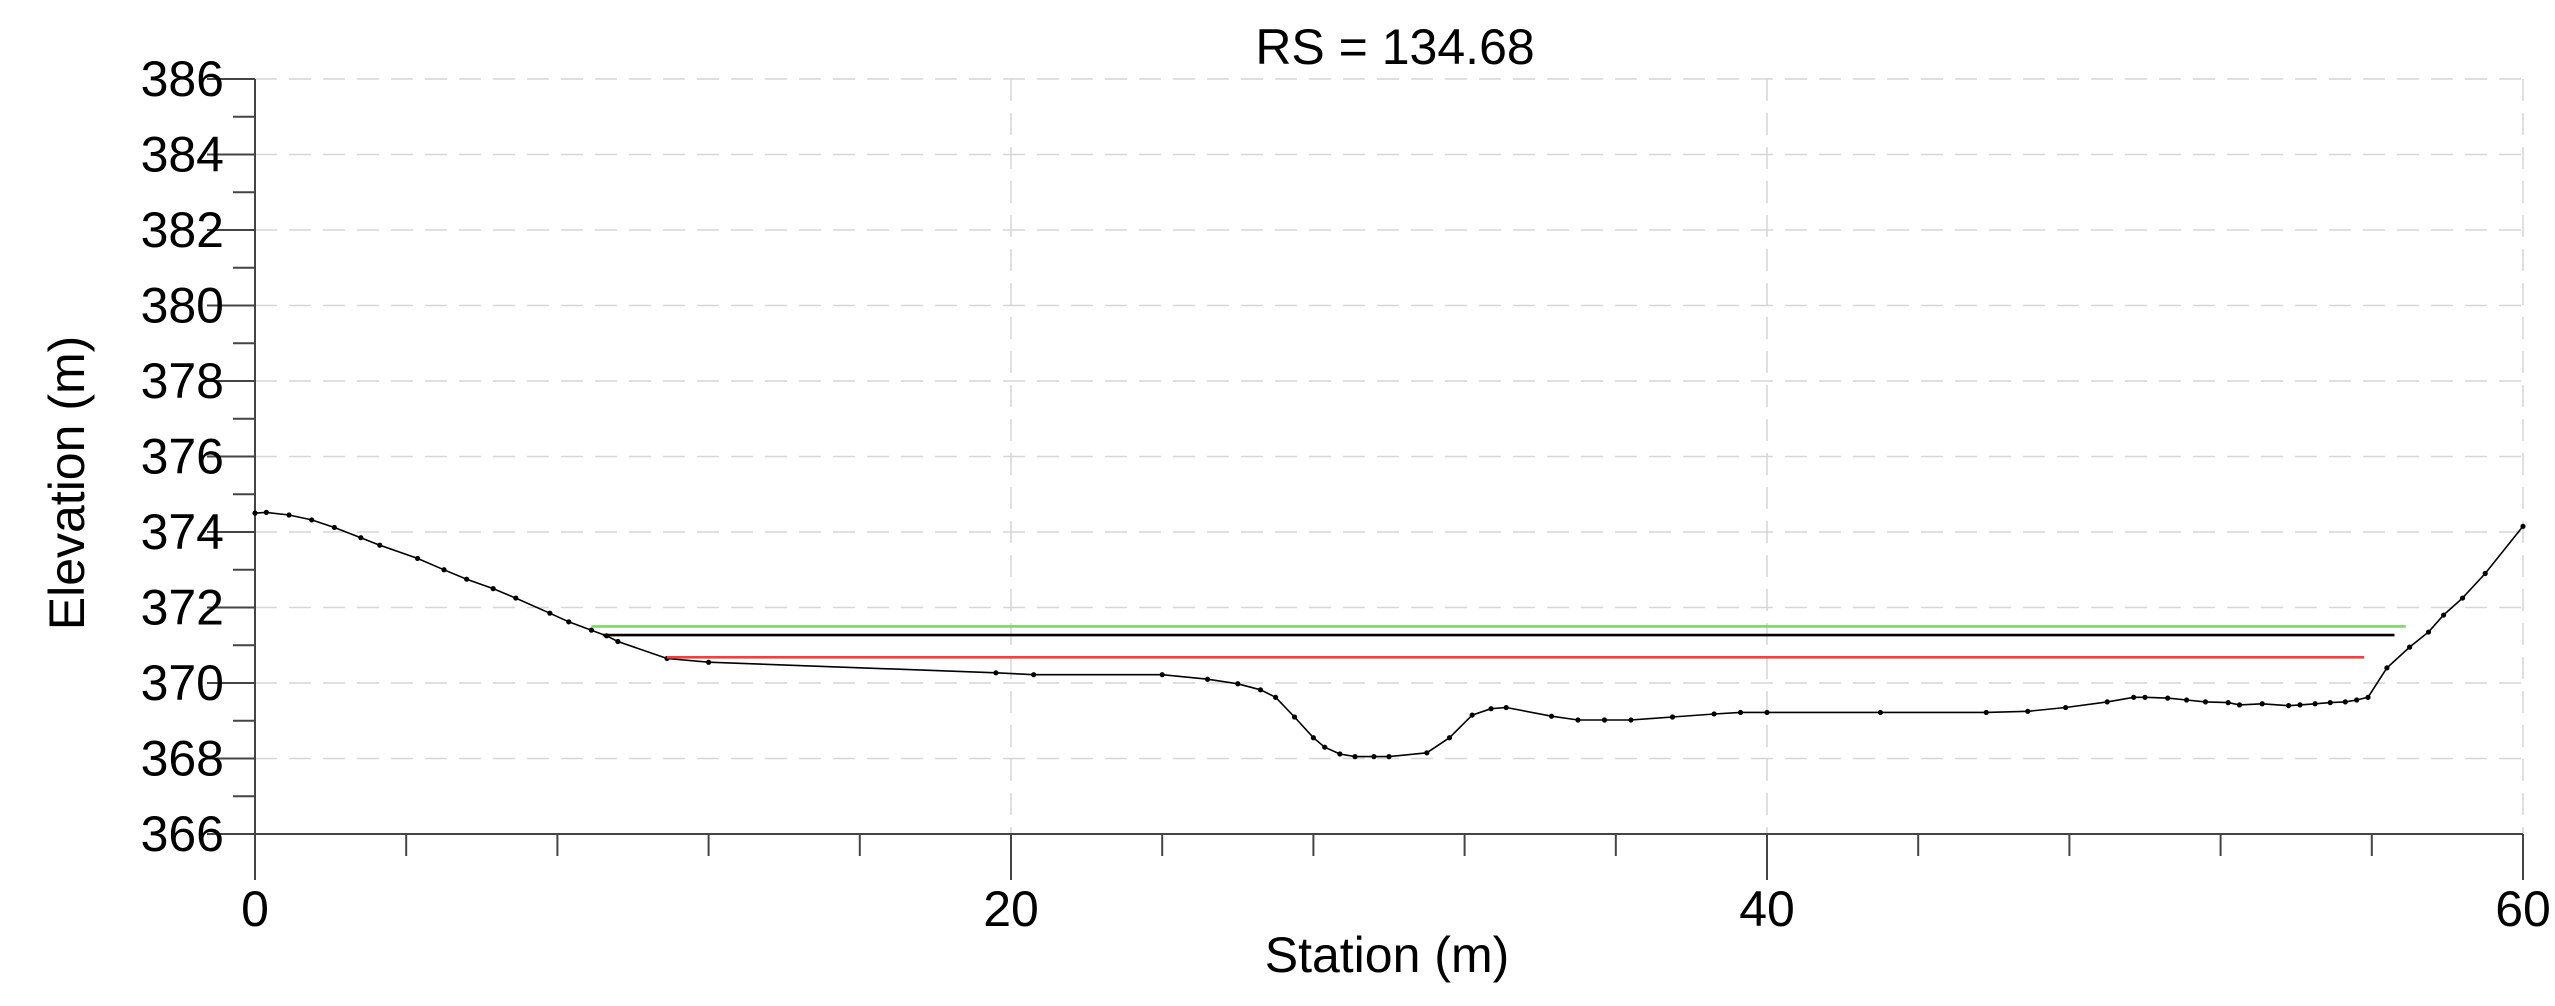 This screenshot has height=1006, width=2555. Describe the element at coordinates (67, 483) in the screenshot. I see `y-axis-label: Elevation (m)` at that location.